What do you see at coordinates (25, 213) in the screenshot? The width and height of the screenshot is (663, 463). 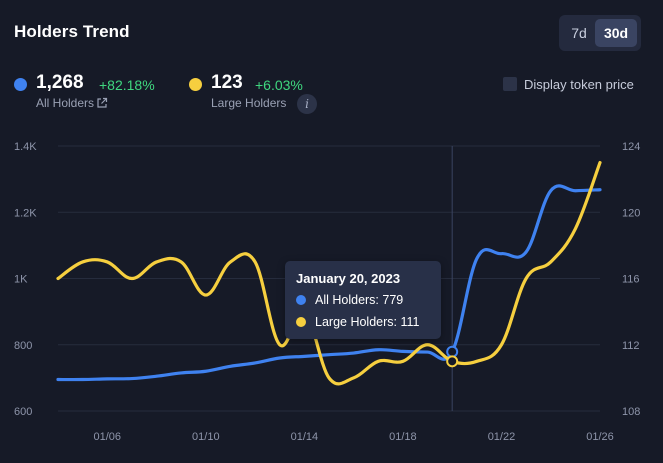 I see `y-left-tick: 1.2K` at bounding box center [25, 213].